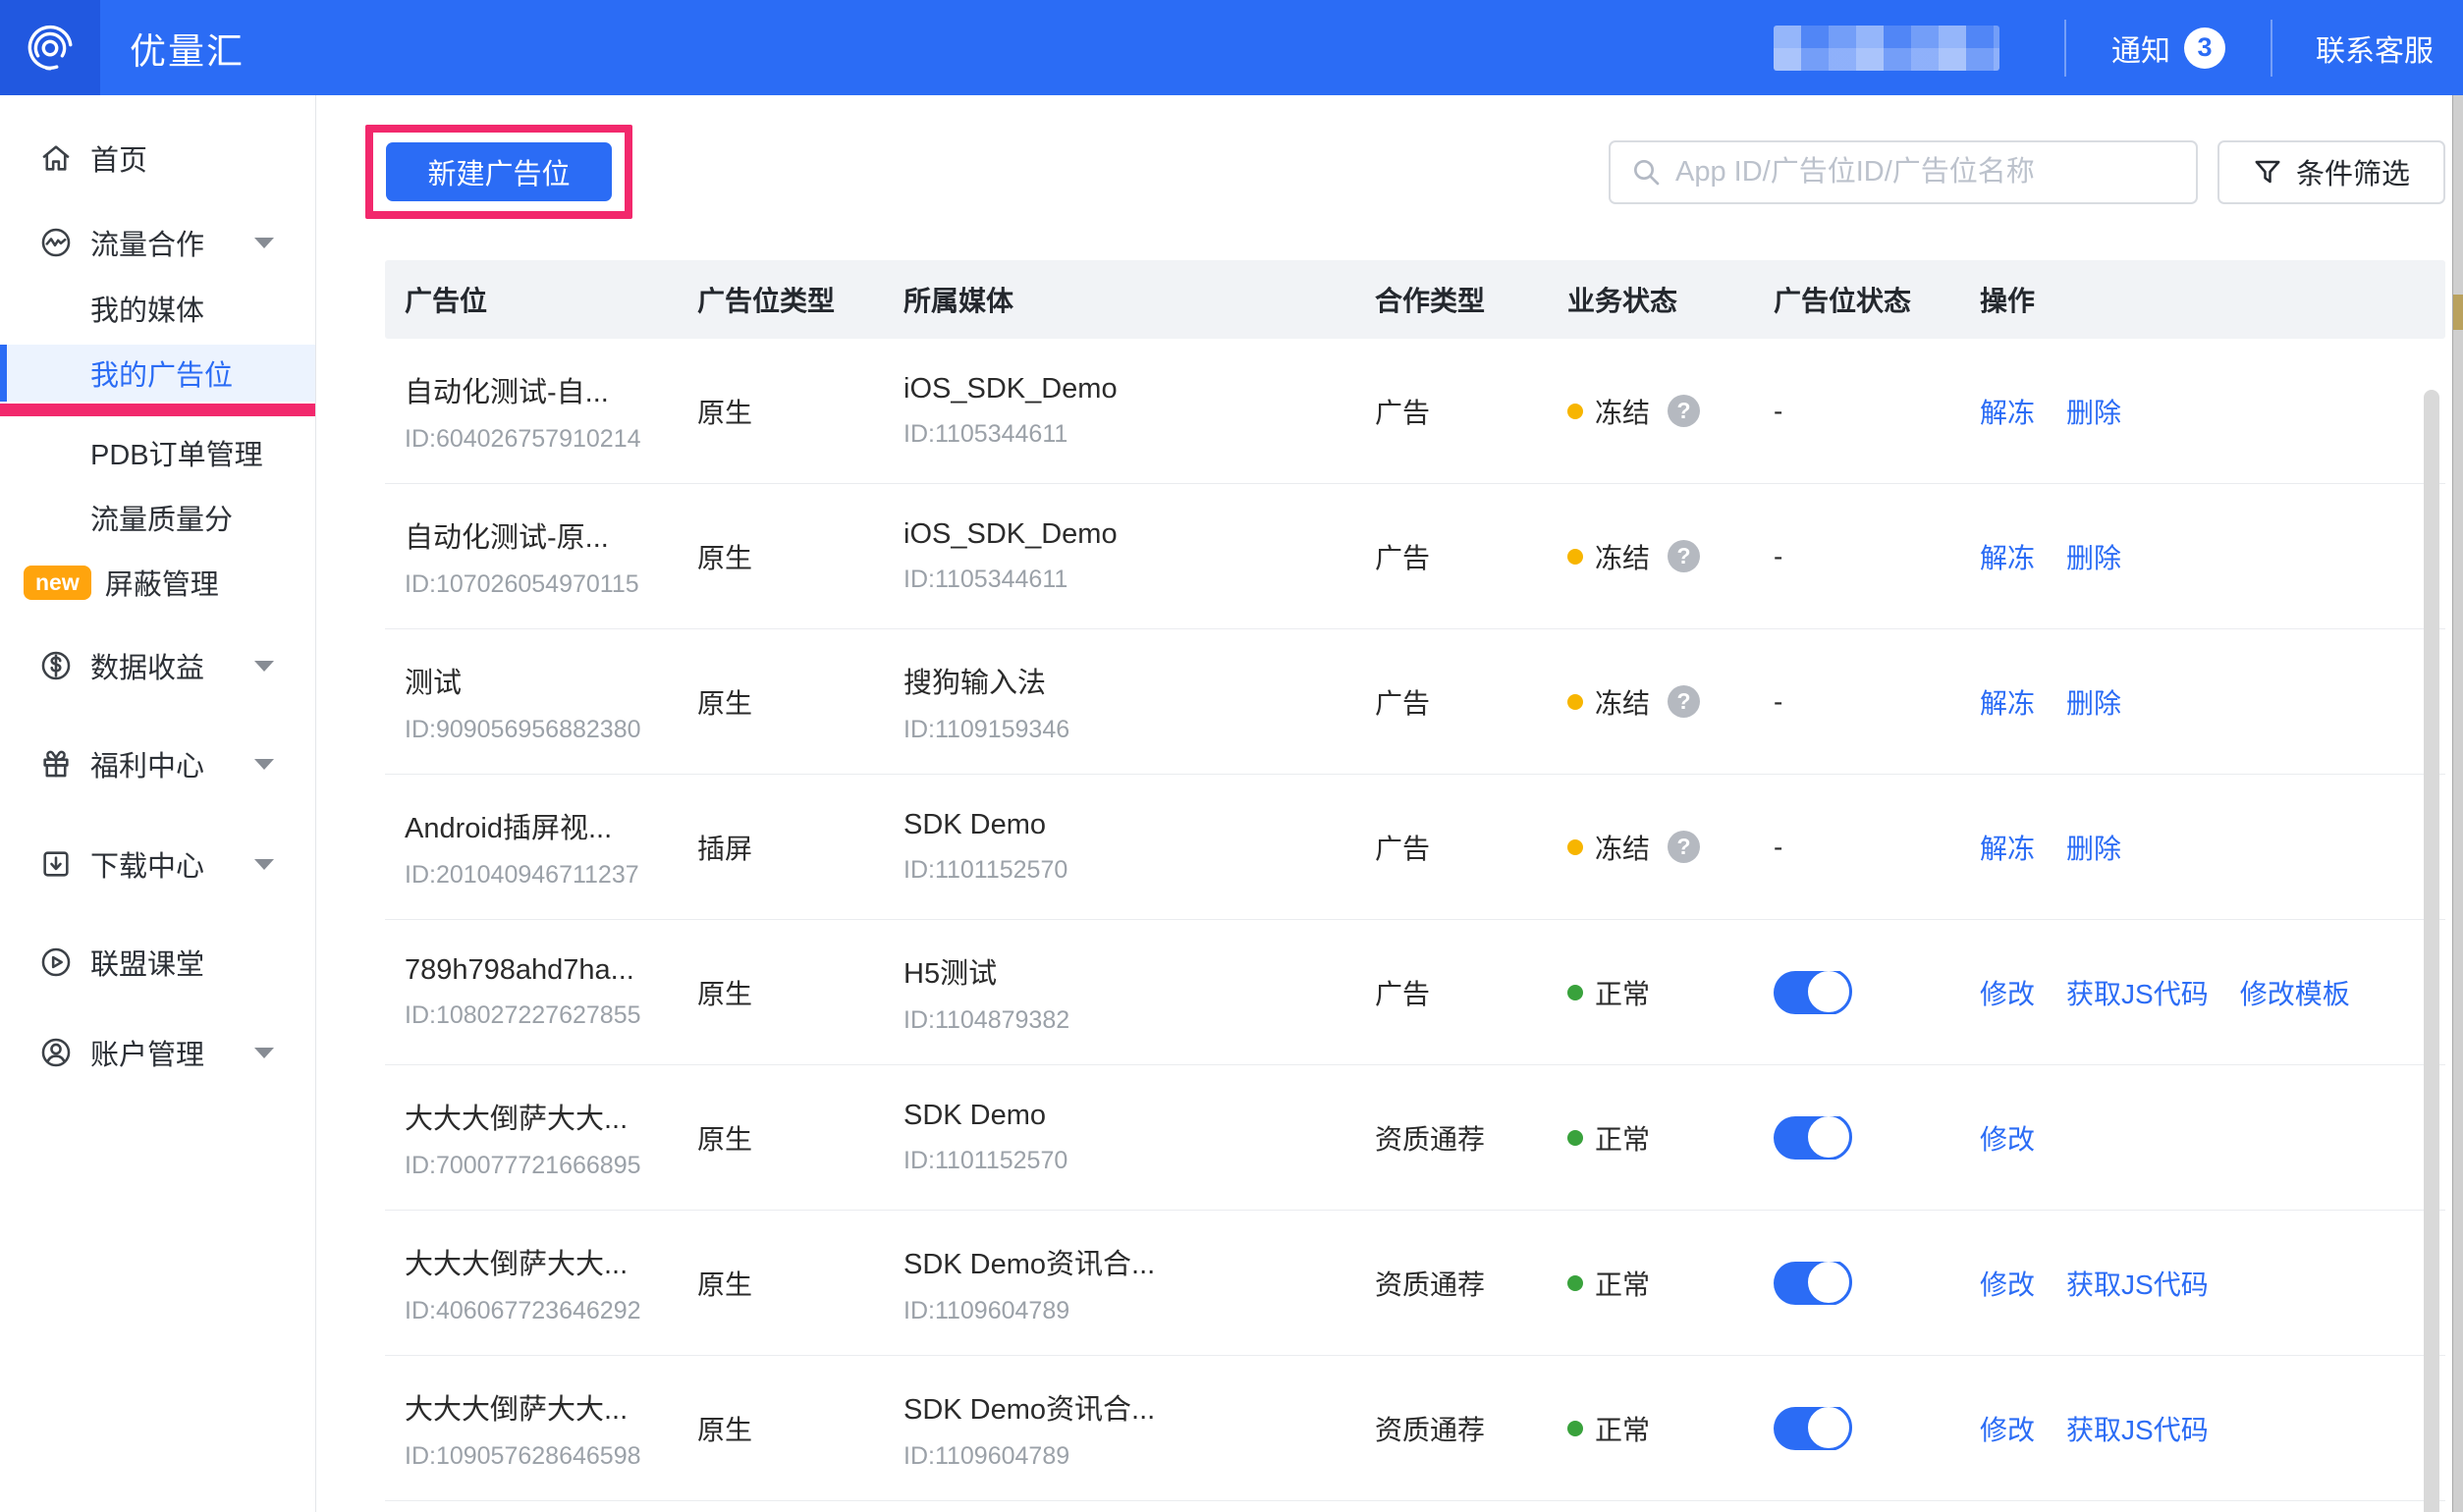 This screenshot has height=1512, width=2463. What do you see at coordinates (987, 1310) in the screenshot?
I see `media-id: ID:1109604789` at bounding box center [987, 1310].